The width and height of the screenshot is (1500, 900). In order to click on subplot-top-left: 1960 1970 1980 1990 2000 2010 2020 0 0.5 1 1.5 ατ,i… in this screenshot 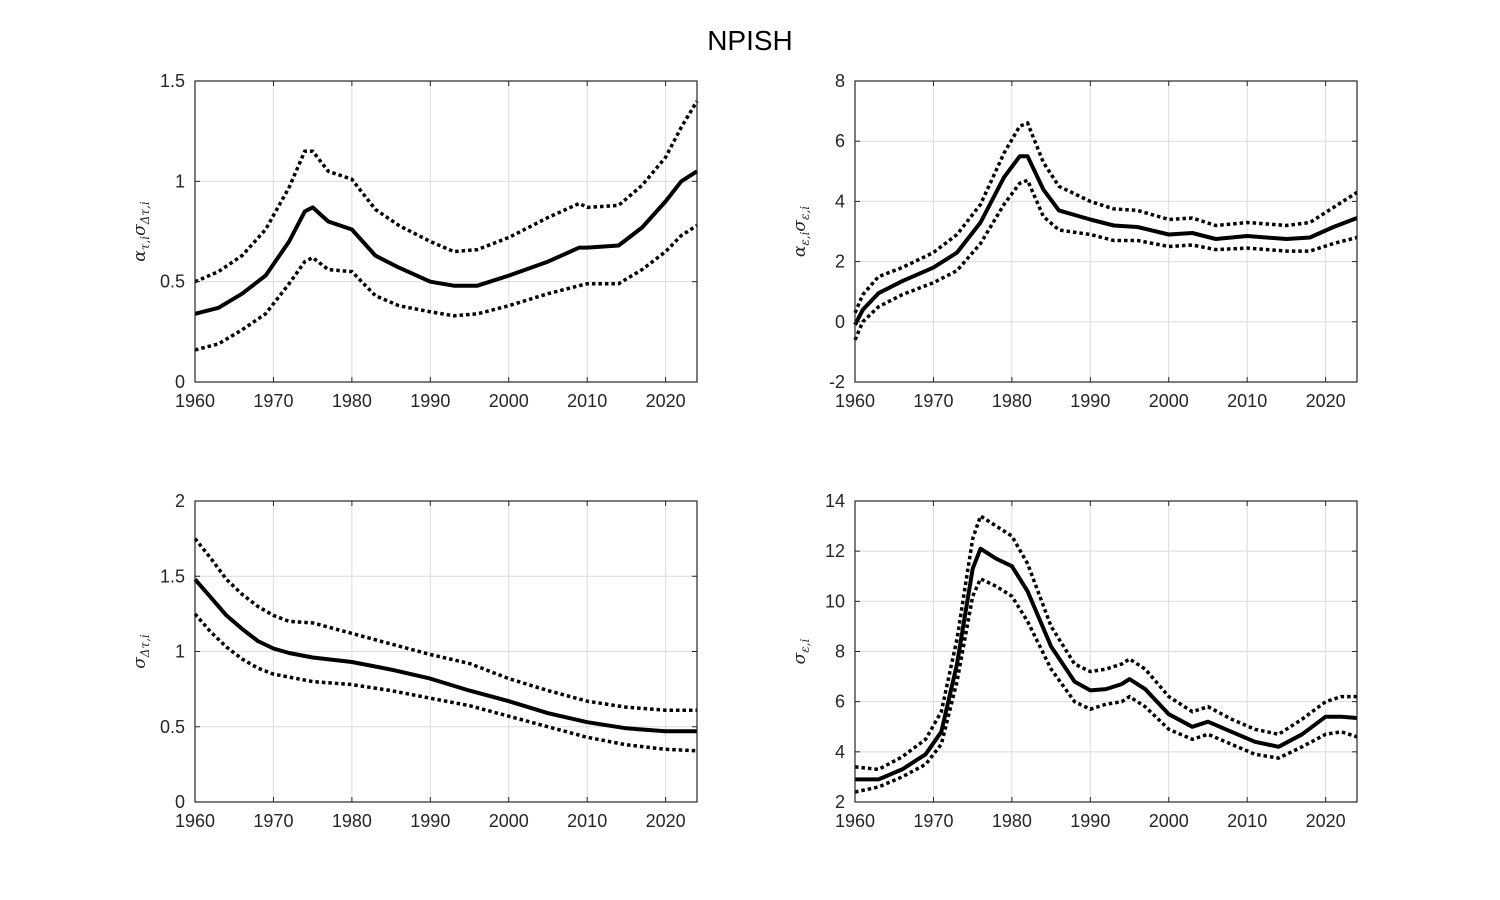, I will do `click(414, 241)`.